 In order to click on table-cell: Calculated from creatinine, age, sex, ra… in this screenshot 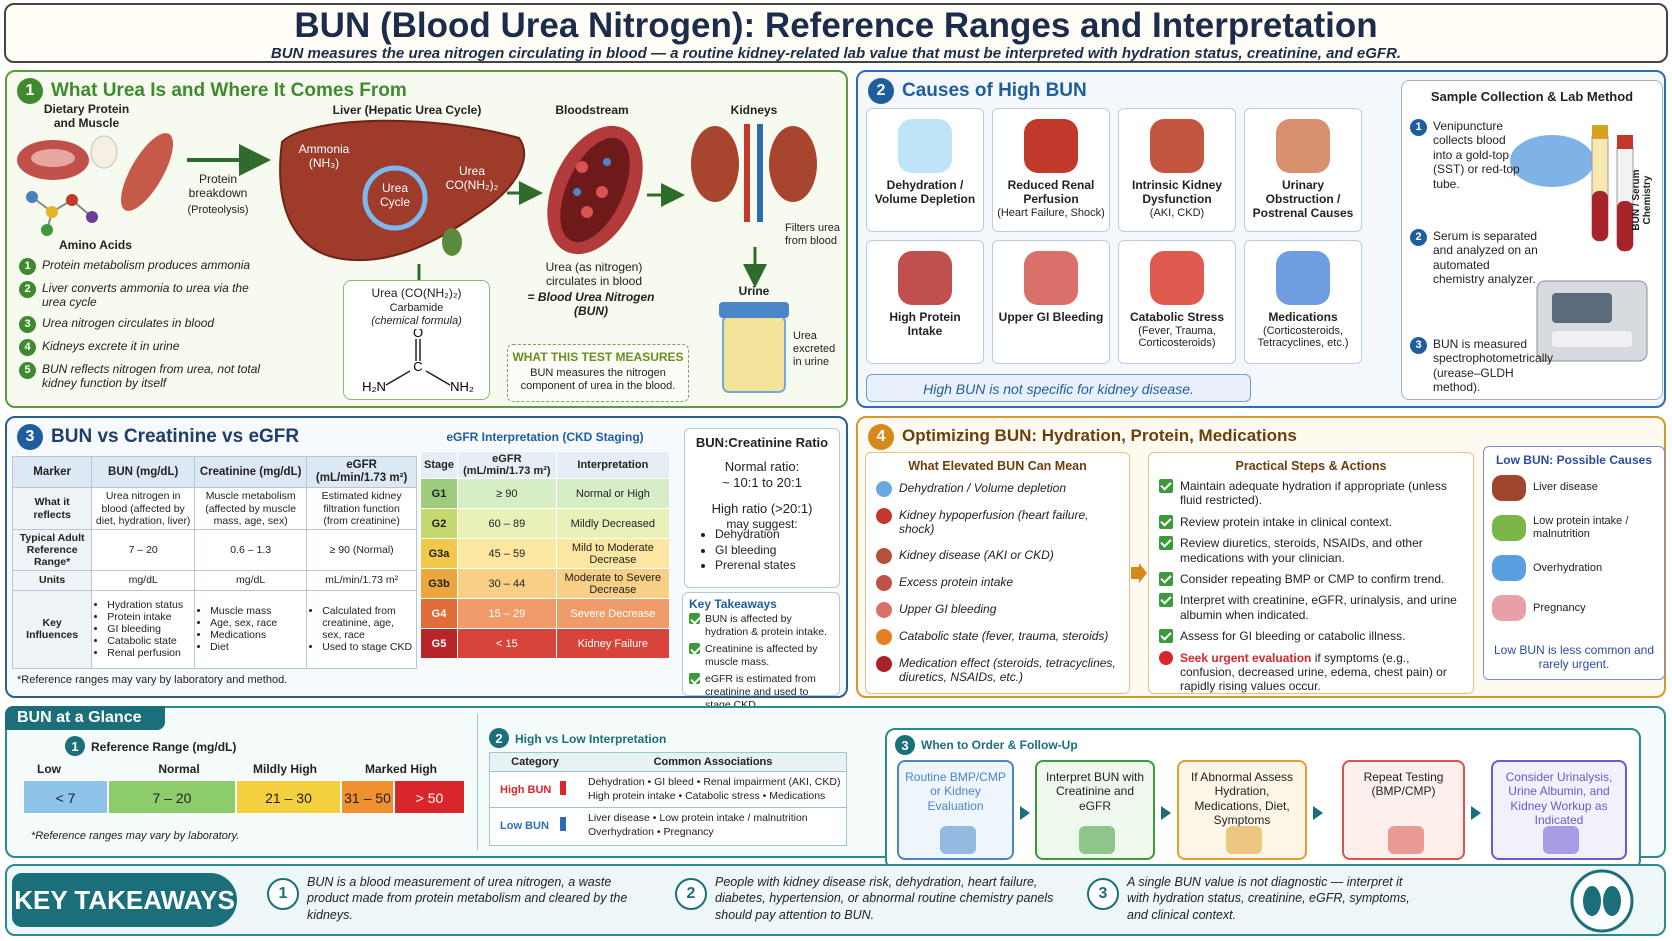, I will do `click(361, 629)`.